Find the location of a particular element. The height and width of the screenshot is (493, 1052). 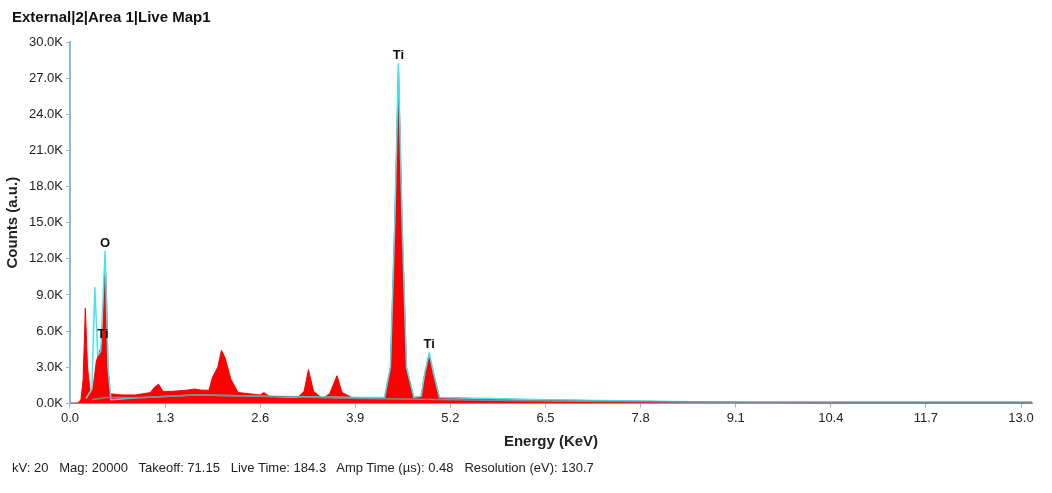

y-tick-label: 18.0K is located at coordinates (46, 186).